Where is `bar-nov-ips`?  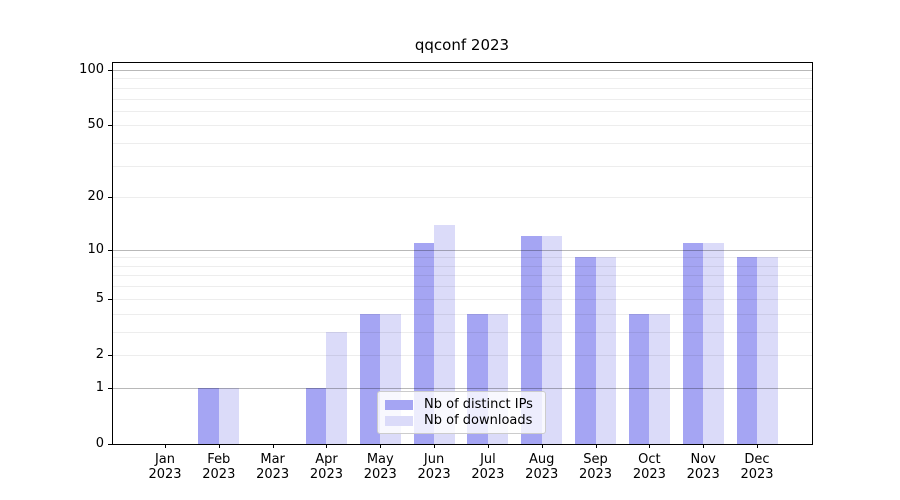
bar-nov-ips is located at coordinates (693, 343).